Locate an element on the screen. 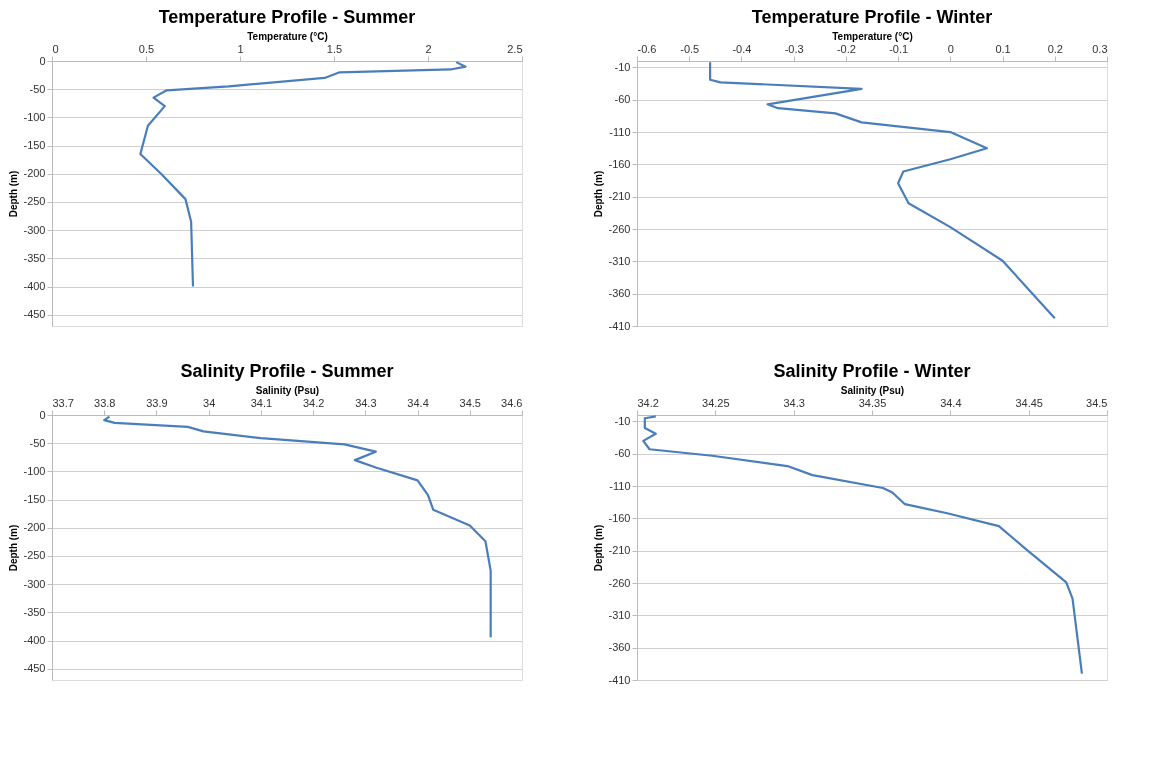 The height and width of the screenshot is (772, 1171). x-tick-label: 34 is located at coordinates (209, 402).